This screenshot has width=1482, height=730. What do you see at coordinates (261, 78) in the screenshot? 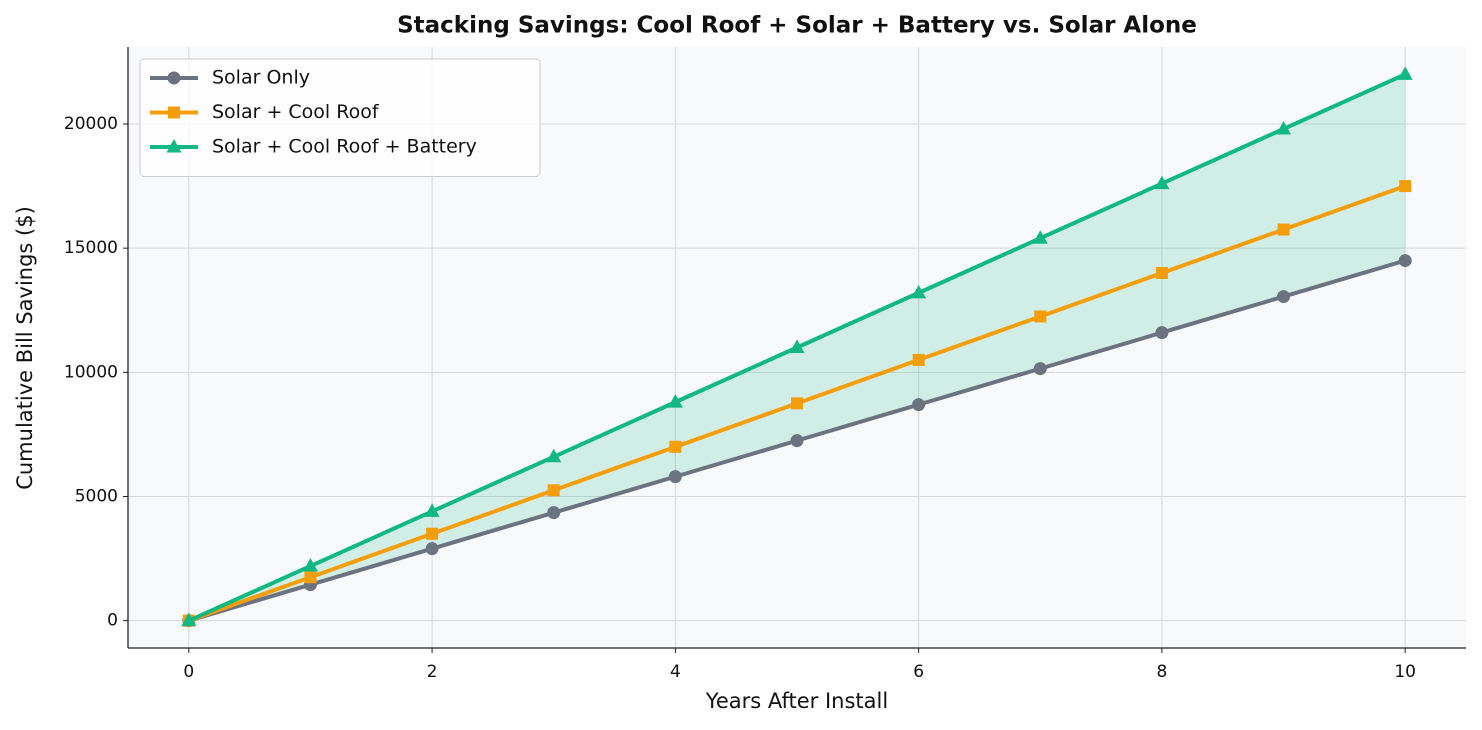
I see `legend-label: Solar Only` at bounding box center [261, 78].